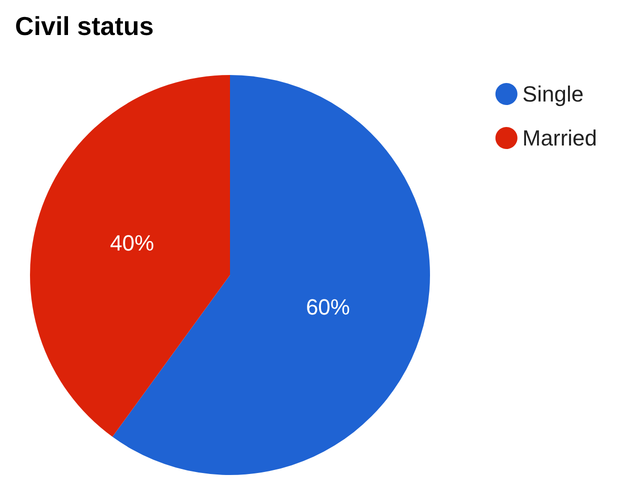  What do you see at coordinates (553, 94) in the screenshot?
I see `legend-label: Single` at bounding box center [553, 94].